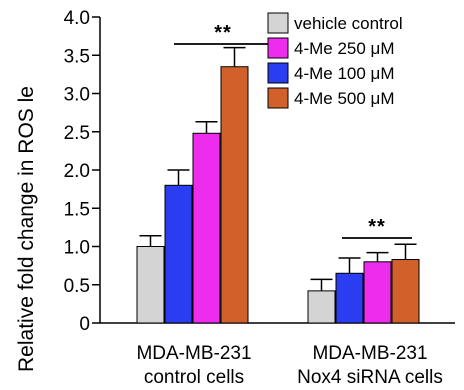 Image resolution: width=464 pixels, height=390 pixels. Describe the element at coordinates (77, 18) in the screenshot. I see `y-tick-label: 4.0` at that location.